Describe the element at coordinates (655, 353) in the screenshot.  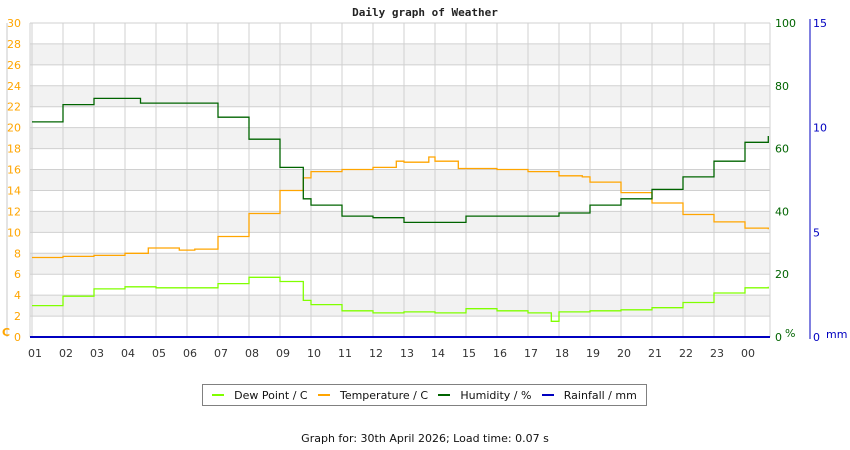
I see `svg-text: 21` at that location.